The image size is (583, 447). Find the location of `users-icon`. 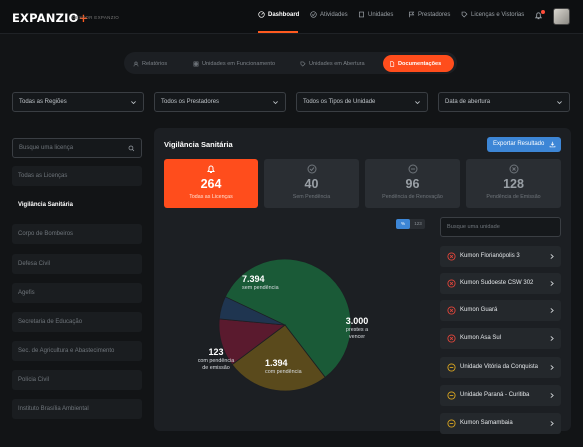

users-icon is located at coordinates (136, 63).